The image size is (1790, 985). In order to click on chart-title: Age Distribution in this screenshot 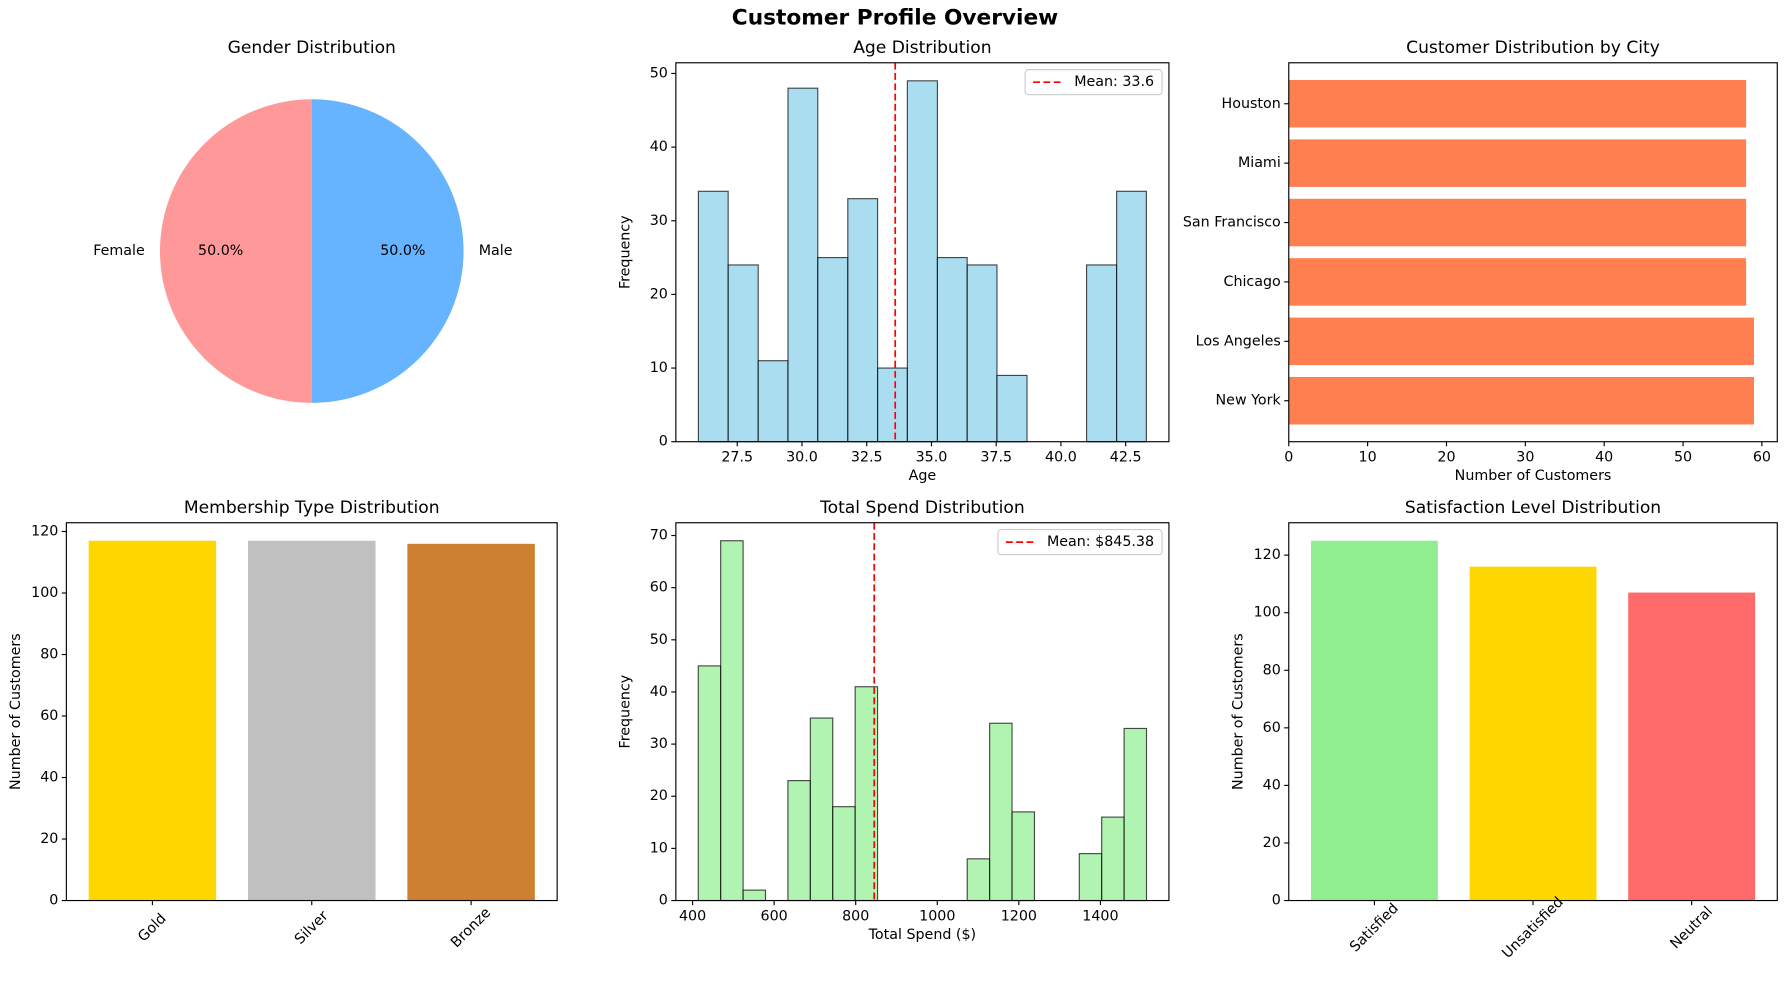, I will do `click(922, 48)`.